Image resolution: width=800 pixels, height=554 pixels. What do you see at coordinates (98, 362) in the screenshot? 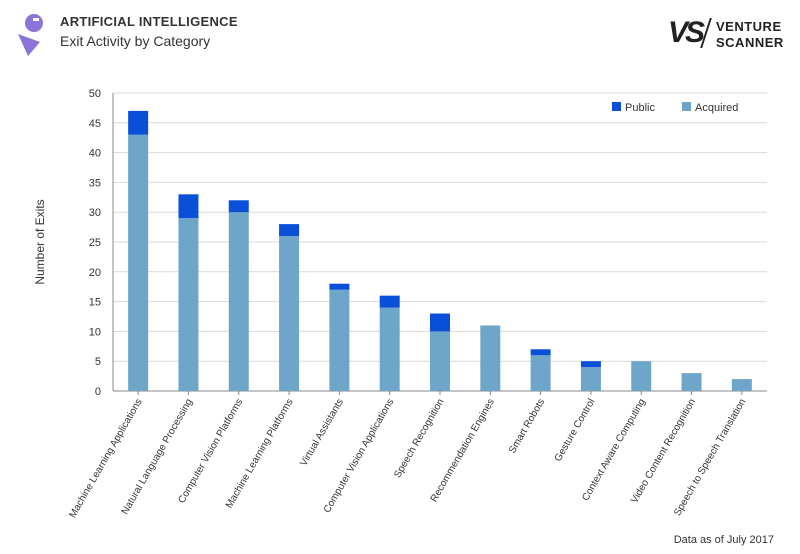
I see `y-tick-label: 5` at bounding box center [98, 362].